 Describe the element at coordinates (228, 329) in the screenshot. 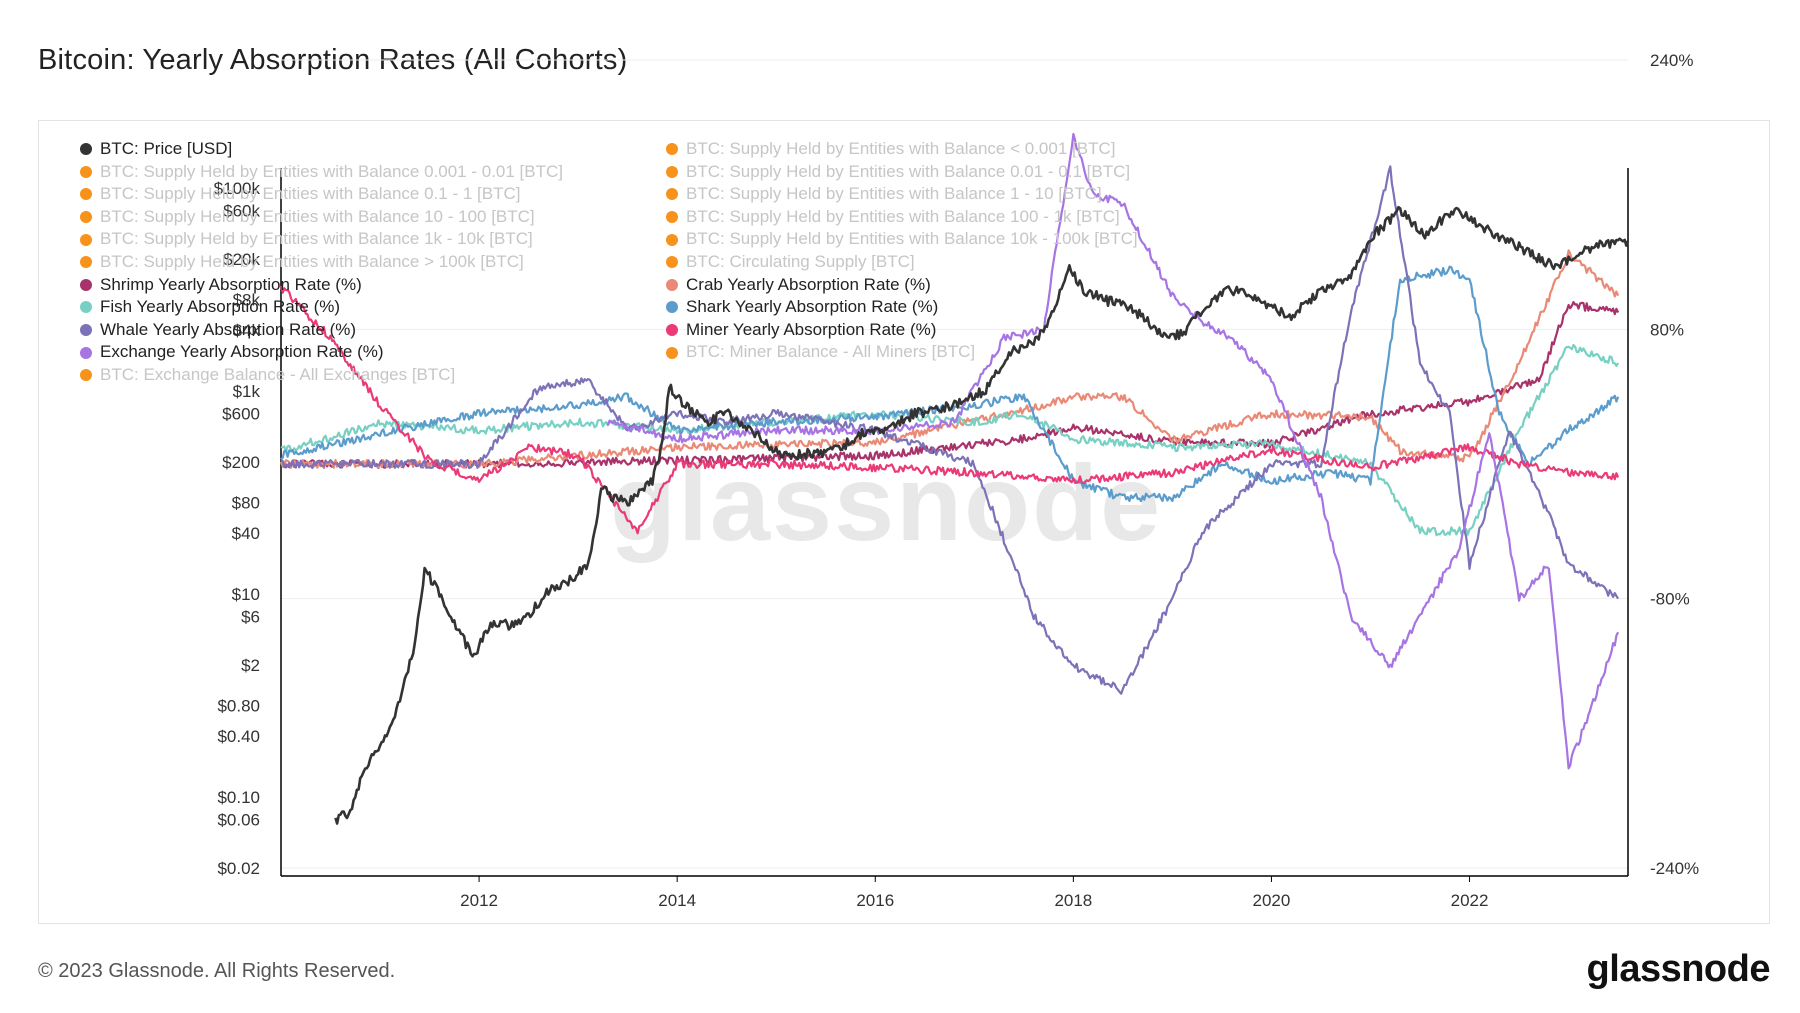

I see `legend-label: Whale Yearly Absorption Rate (%)` at that location.